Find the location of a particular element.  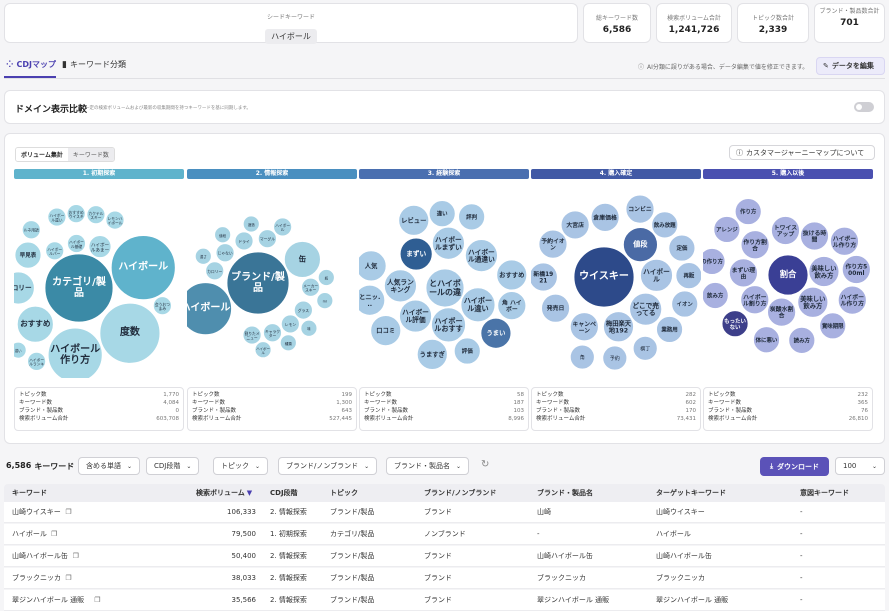

topic-bubble: マーグル is located at coordinates (267, 239).